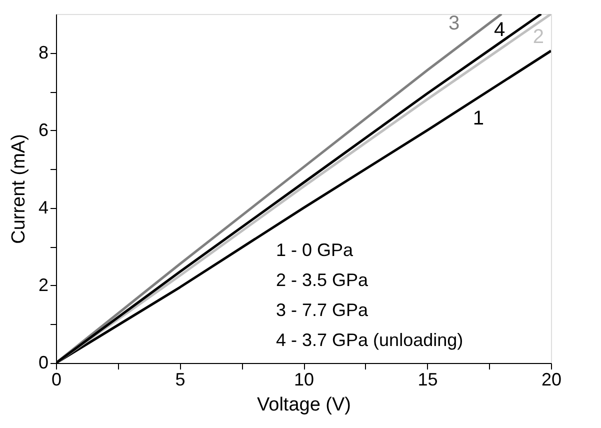 The image size is (601, 428). I want to click on annotation: 3 - 7.7 GPa, so click(323, 310).